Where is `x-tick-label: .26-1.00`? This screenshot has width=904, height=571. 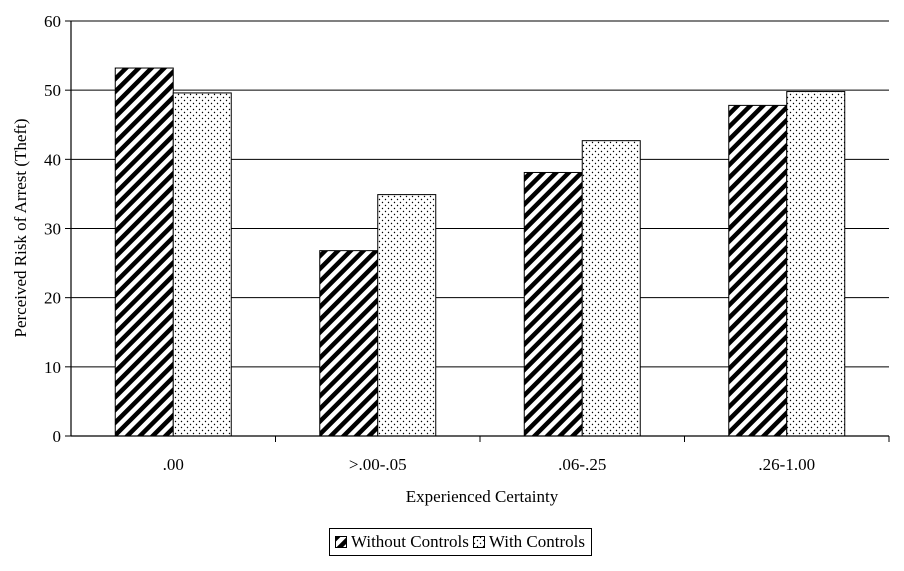 x-tick-label: .26-1.00 is located at coordinates (786, 464).